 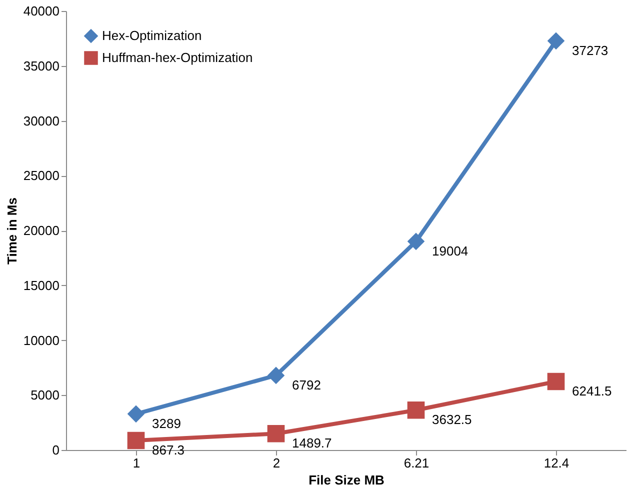 I want to click on legend-label: Hex-Optimization, so click(x=152, y=35).